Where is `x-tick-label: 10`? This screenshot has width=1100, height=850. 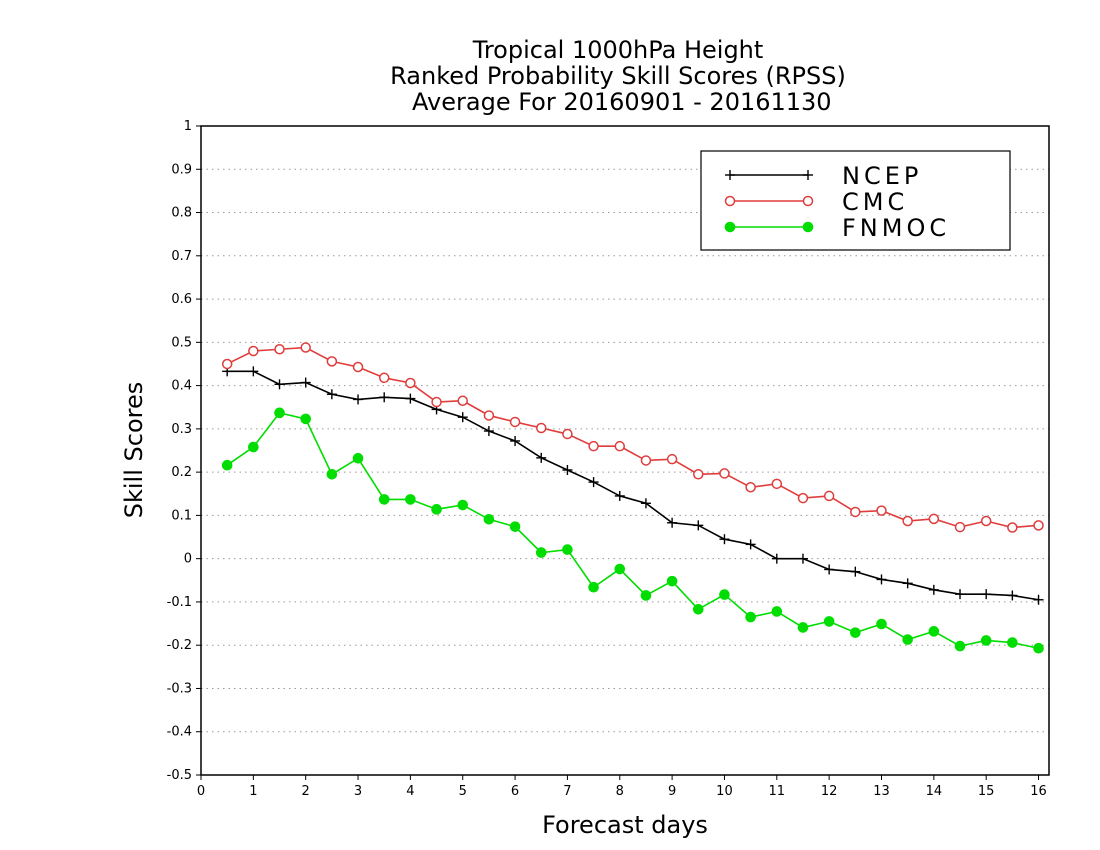 x-tick-label: 10 is located at coordinates (724, 791).